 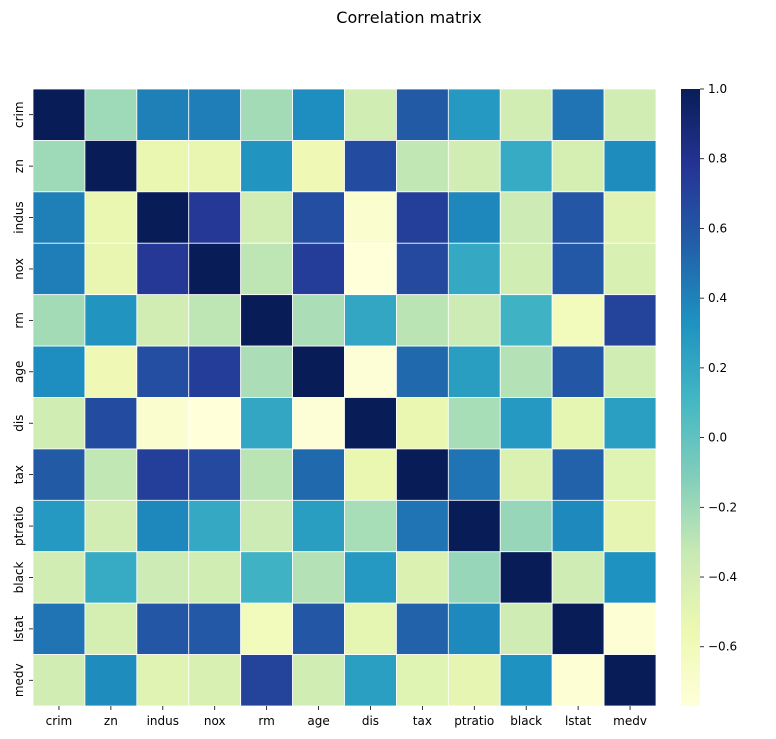 I want to click on heatmap-cell-crim-zn, so click(x=111, y=114).